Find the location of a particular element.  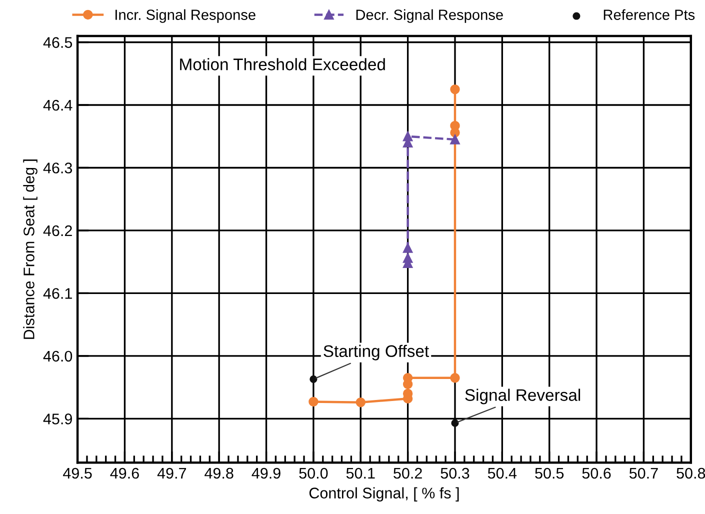

x-tick-label: 49.6 is located at coordinates (124, 473).